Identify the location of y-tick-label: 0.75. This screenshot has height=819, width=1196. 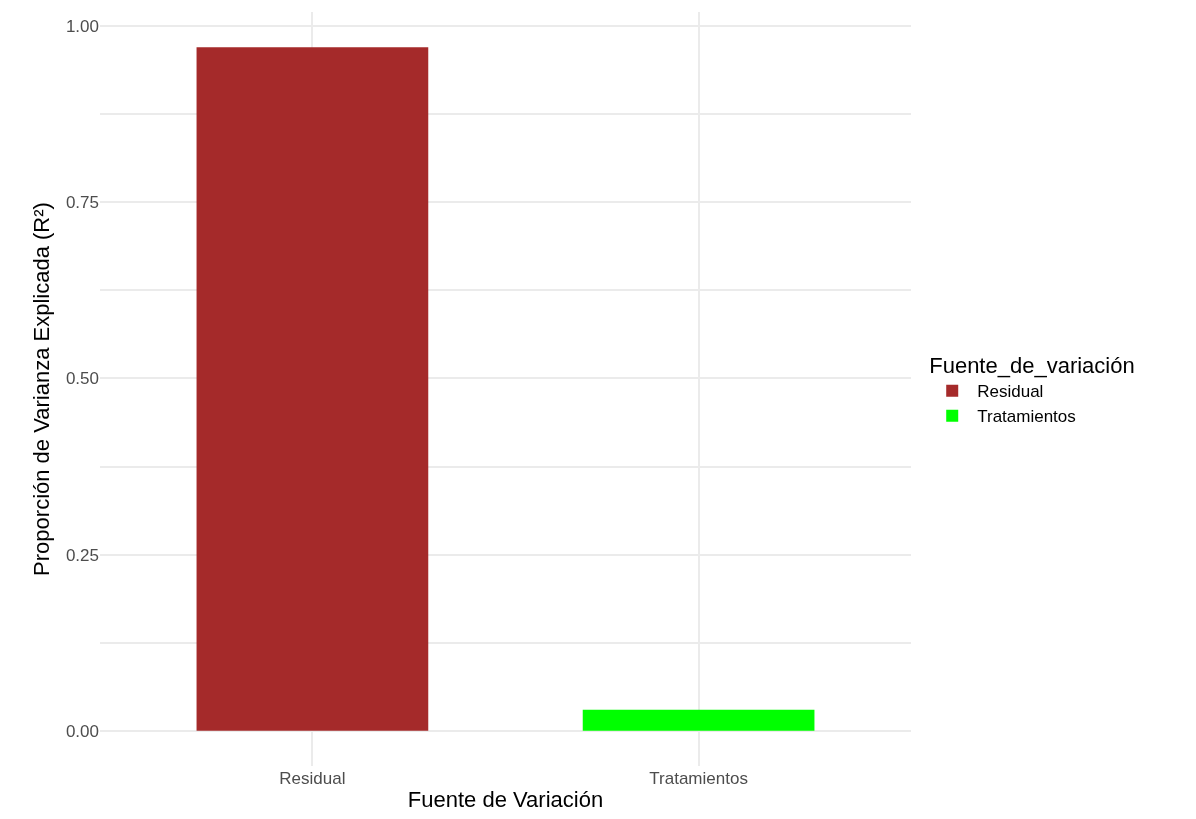
(82, 203).